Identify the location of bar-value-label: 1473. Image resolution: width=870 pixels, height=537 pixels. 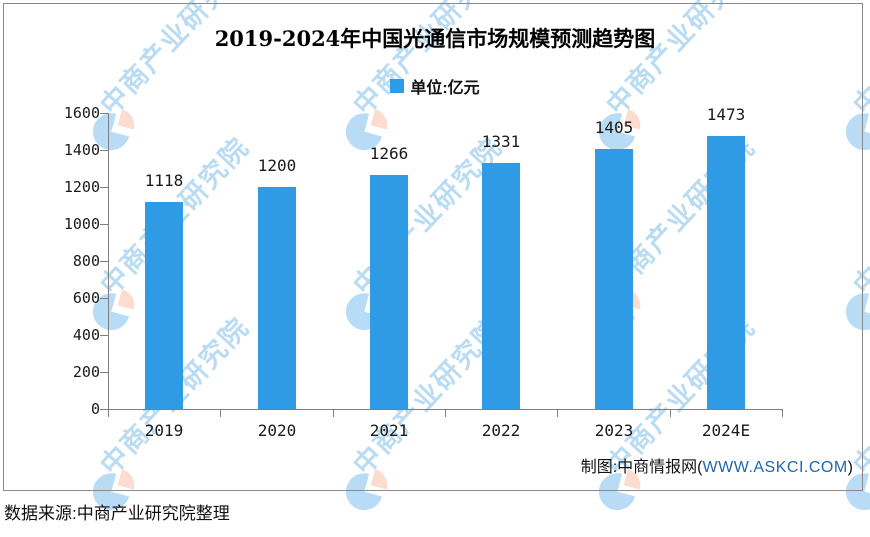
(726, 114).